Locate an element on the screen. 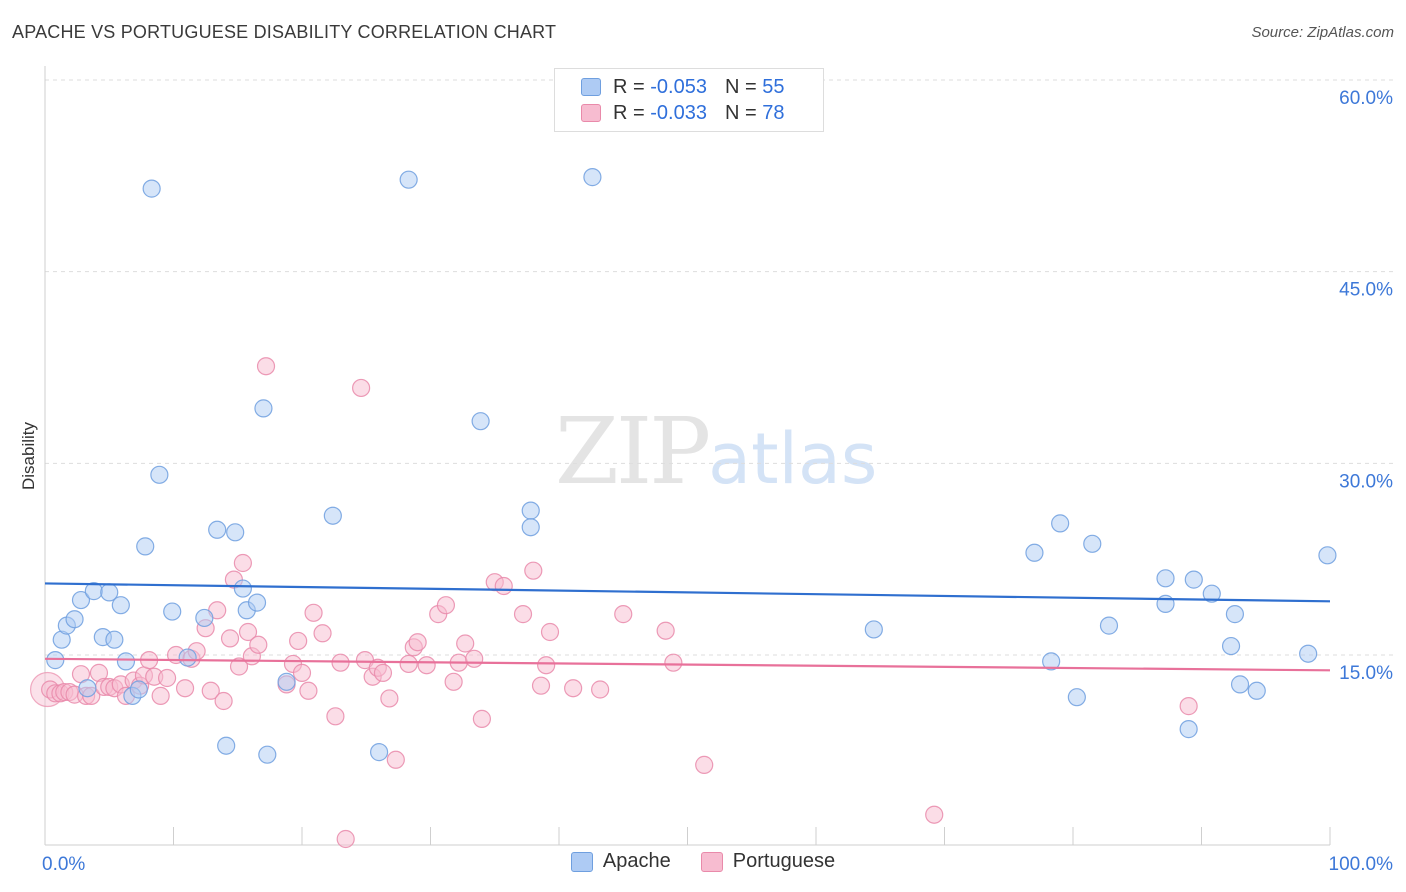 Image resolution: width=1406 pixels, height=892 pixels. legend-item-apache: Apache is located at coordinates (620, 861).